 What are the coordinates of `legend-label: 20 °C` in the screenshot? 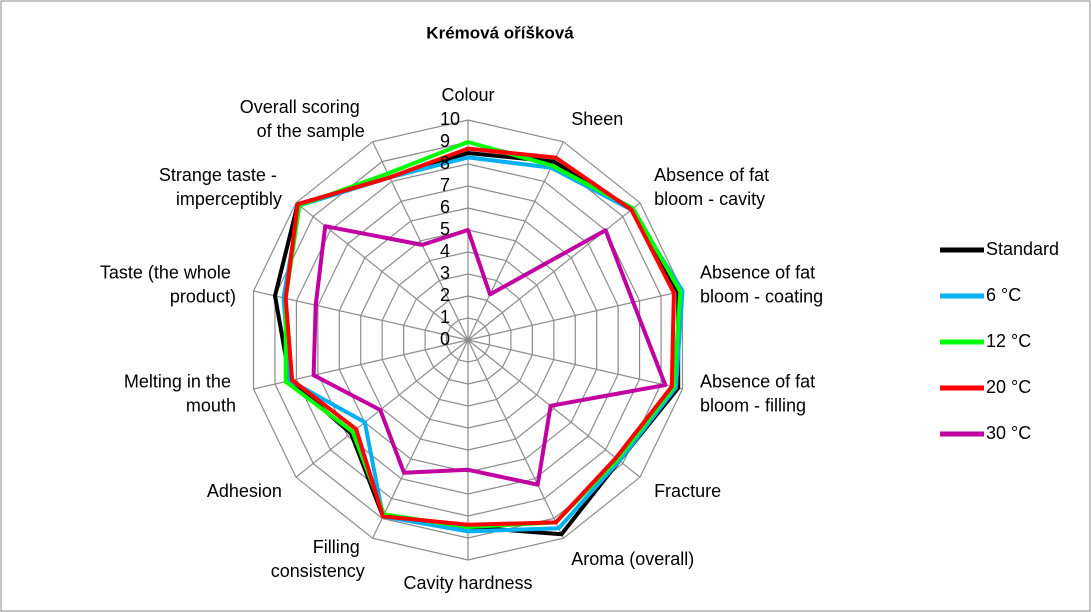 It's located at (1008, 387).